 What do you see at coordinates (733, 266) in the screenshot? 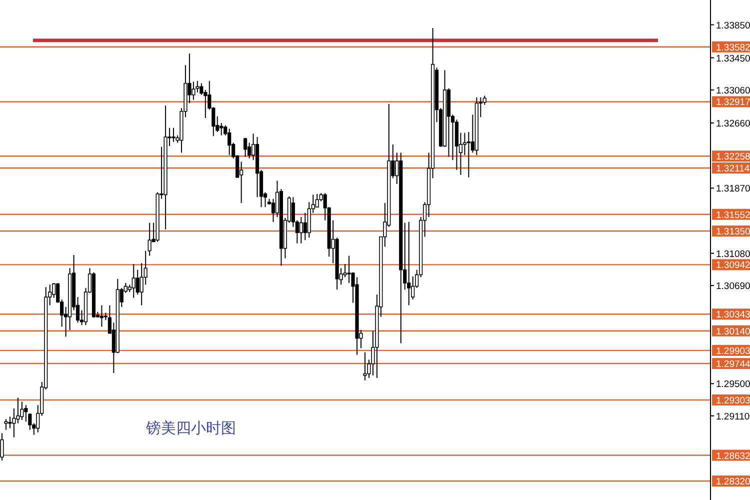
I see `ref-line-label: 1.30942` at bounding box center [733, 266].